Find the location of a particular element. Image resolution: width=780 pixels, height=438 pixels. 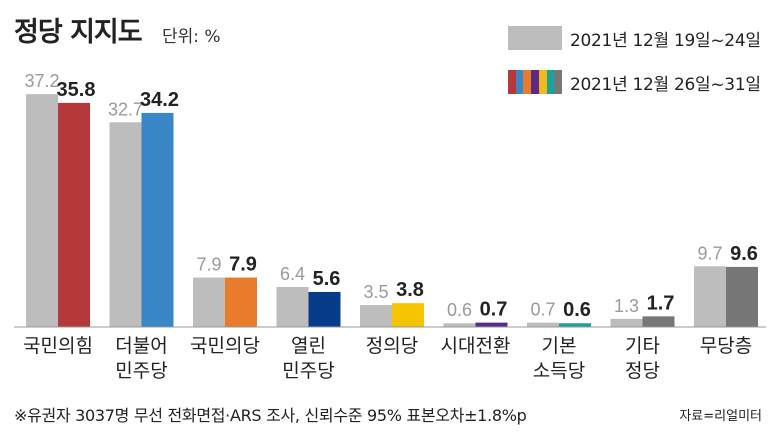

unit-label: 단위: % is located at coordinates (191, 37).